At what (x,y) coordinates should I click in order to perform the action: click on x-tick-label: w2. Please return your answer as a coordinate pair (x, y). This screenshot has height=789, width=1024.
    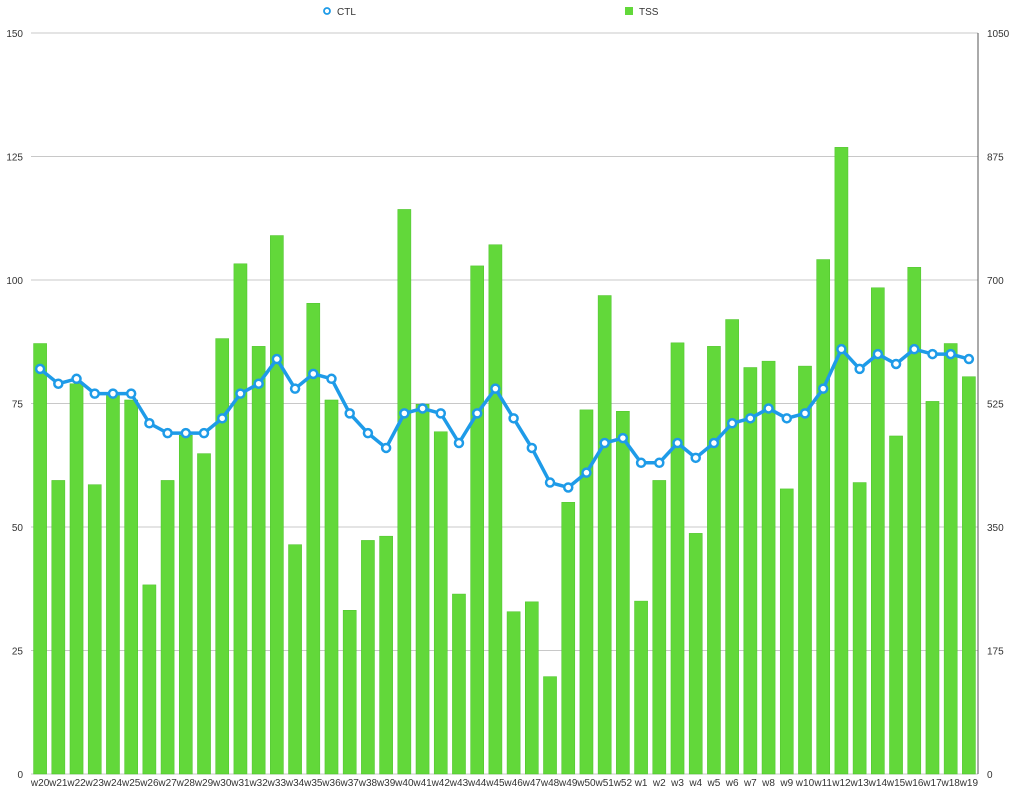
    Looking at the image, I should click on (659, 783).